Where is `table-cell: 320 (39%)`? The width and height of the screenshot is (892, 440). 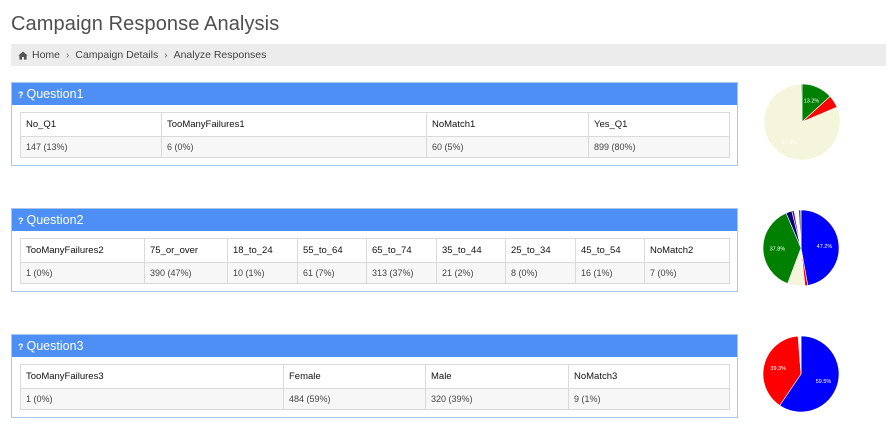 table-cell: 320 (39%) is located at coordinates (497, 399).